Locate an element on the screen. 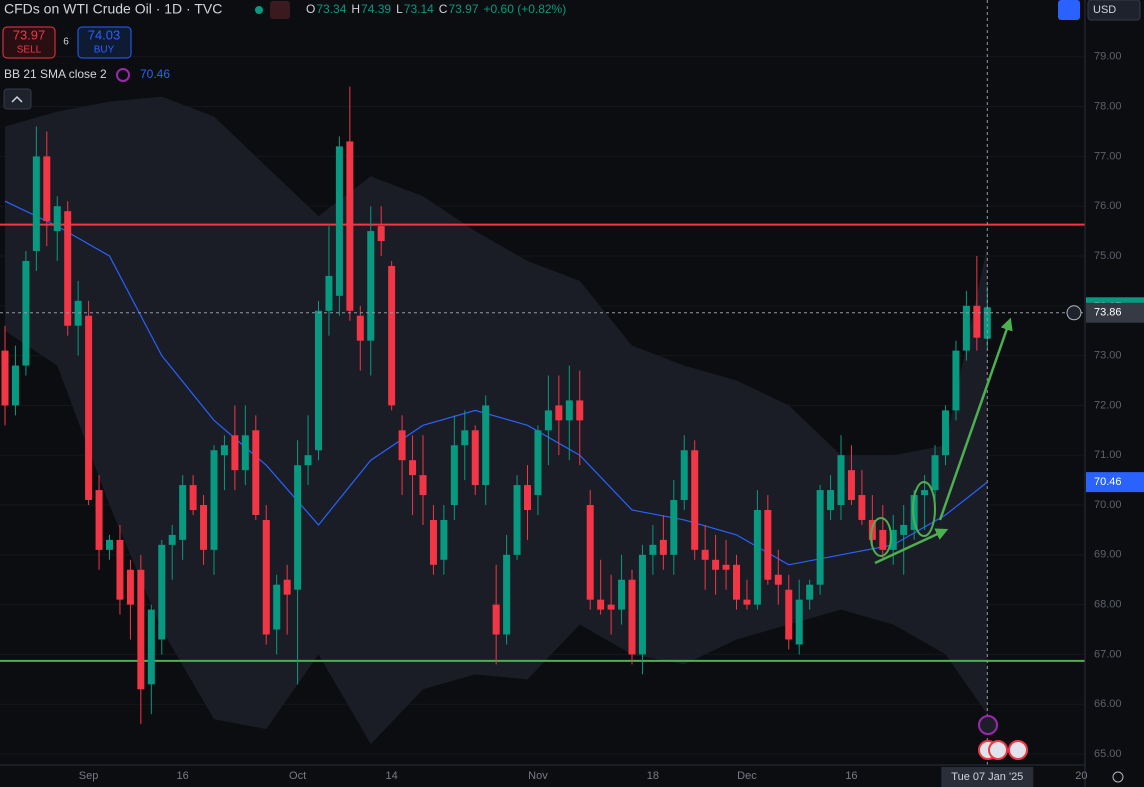 The image size is (1144, 787). y-tick-label: 79.00 is located at coordinates (1108, 57).